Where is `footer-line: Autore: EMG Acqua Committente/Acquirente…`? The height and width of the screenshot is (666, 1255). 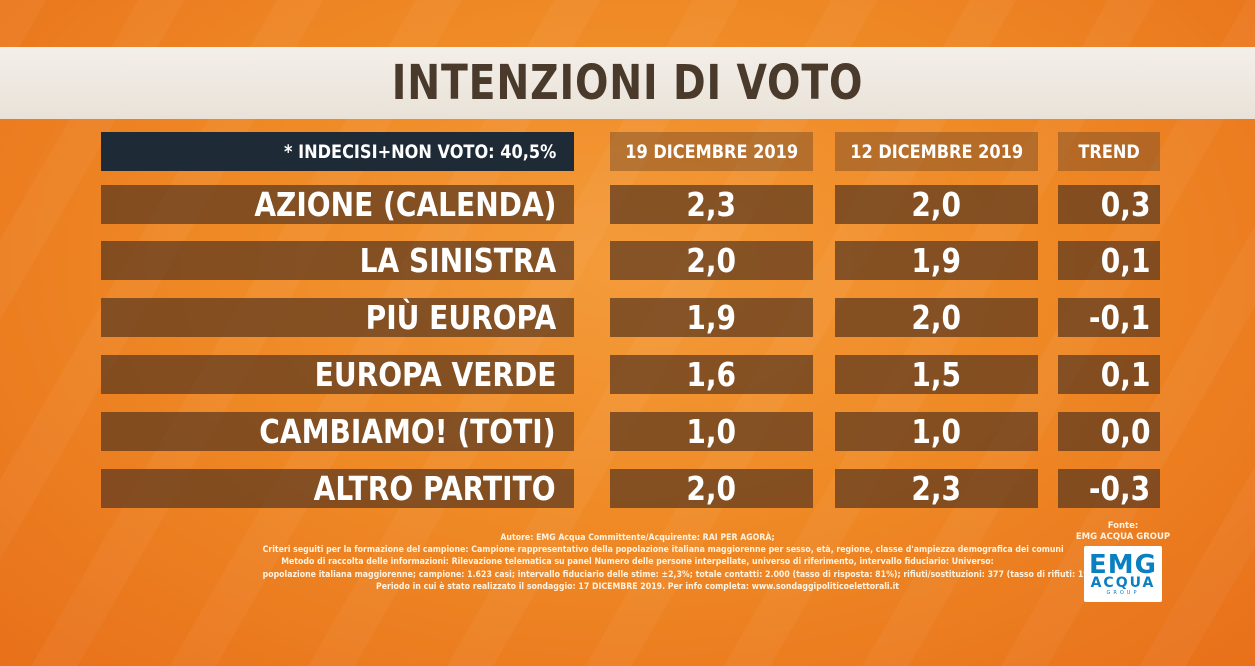
footer-line: Autore: EMG Acqua Committente/Acquirente… is located at coordinates (637, 538).